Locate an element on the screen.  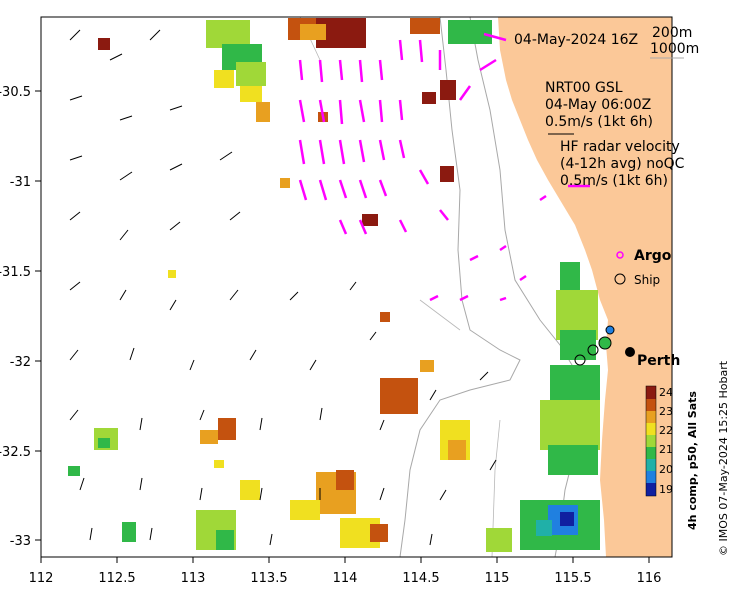
argo-float is located at coordinates (605, 343).